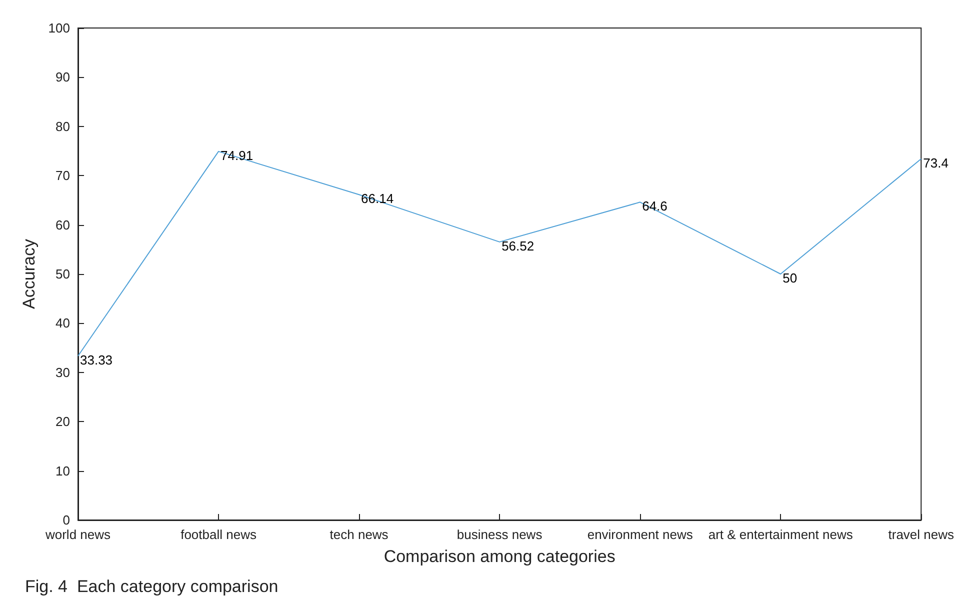 The image size is (957, 604). I want to click on y-tick-label: 80, so click(63, 126).